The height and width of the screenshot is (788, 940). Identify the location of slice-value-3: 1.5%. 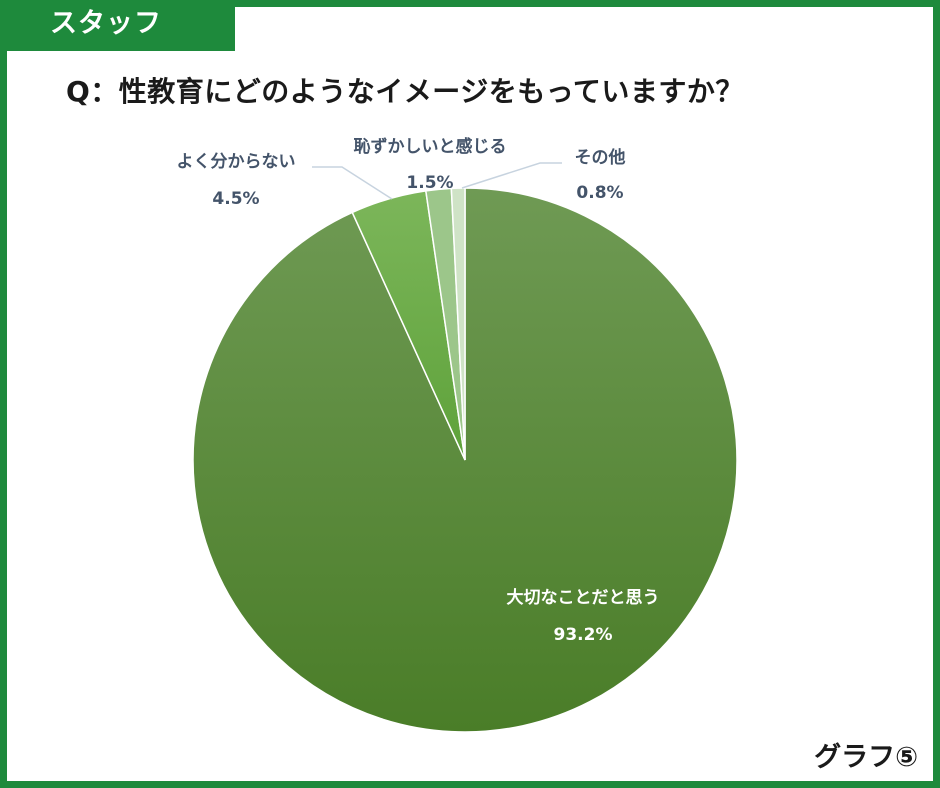
(429, 183).